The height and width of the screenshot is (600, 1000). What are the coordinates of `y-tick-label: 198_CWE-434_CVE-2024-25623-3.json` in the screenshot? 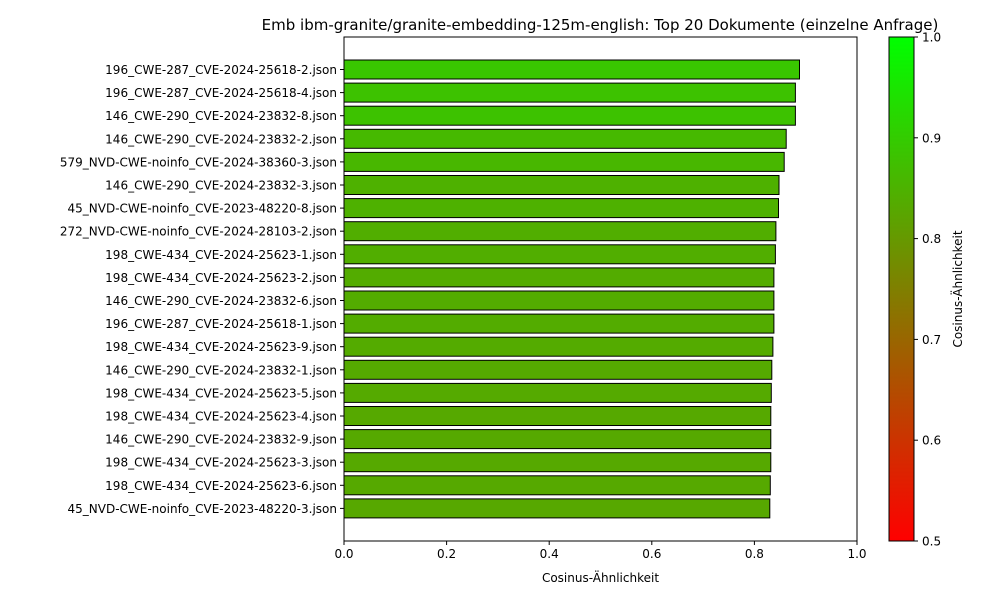 It's located at (221, 463).